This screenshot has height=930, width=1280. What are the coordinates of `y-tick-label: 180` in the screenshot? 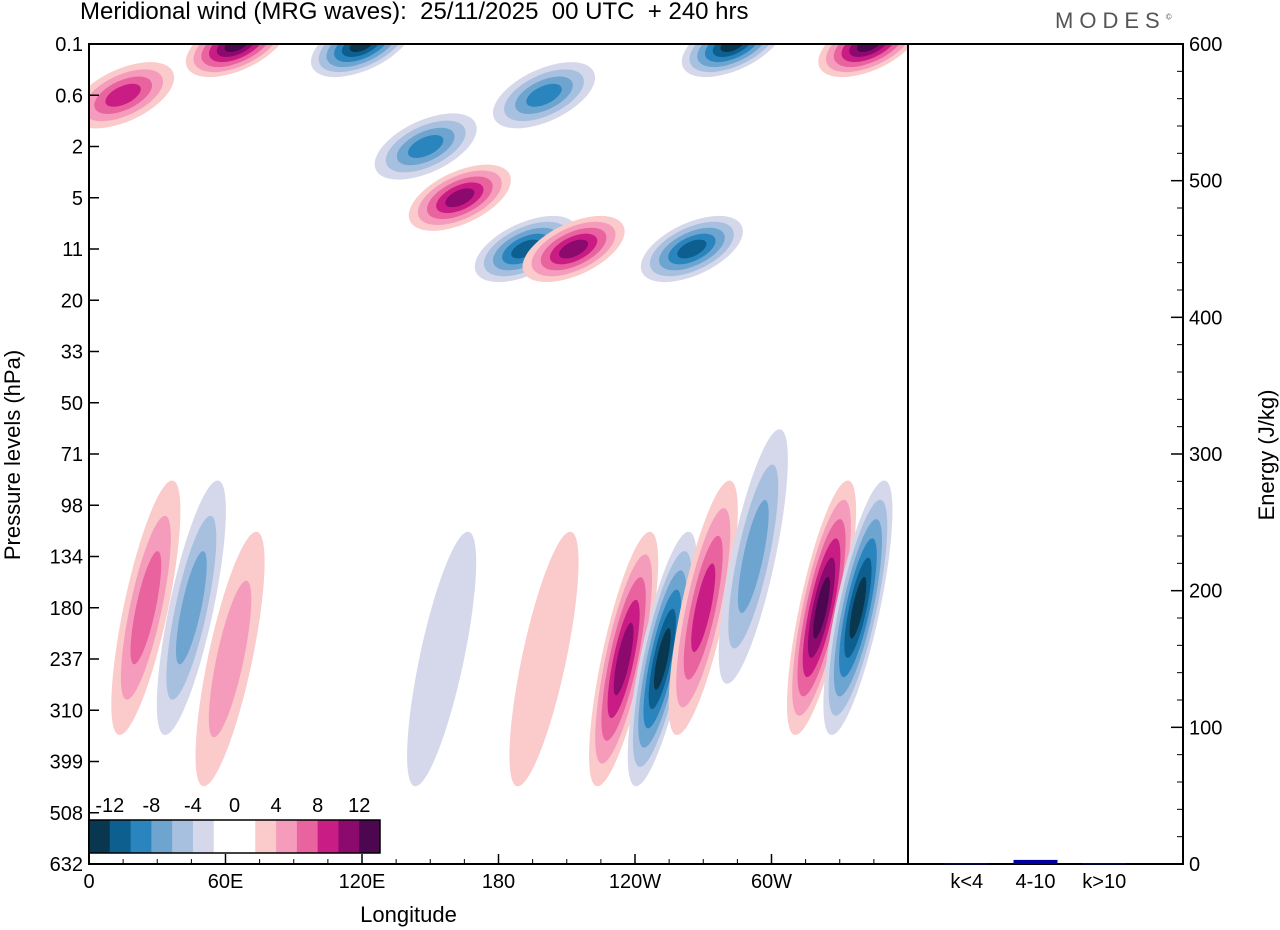 It's located at (66, 609).